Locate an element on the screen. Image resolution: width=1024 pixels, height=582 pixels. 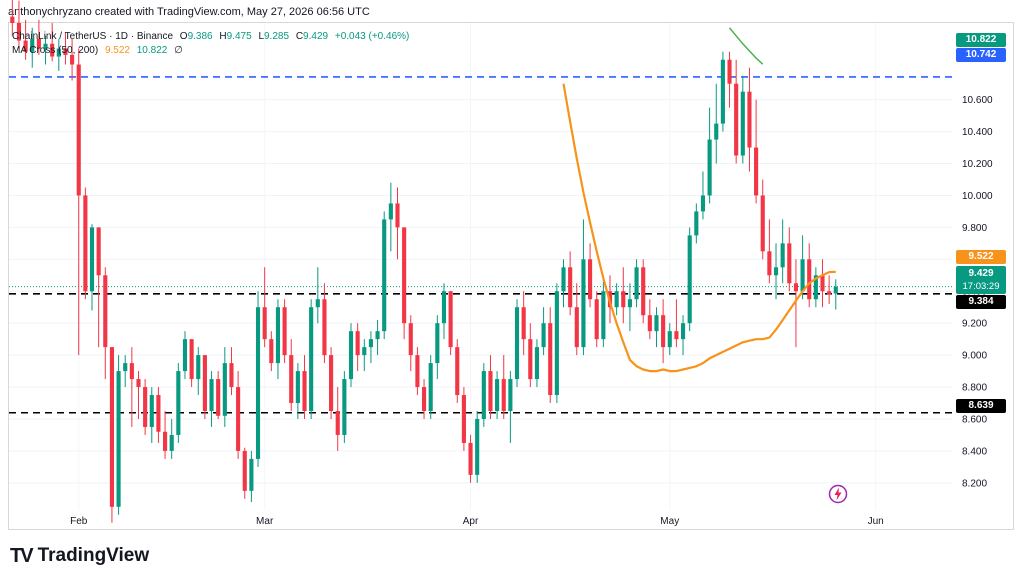
ma-label: MA Cross (50, 200) is located at coordinates (55, 50).